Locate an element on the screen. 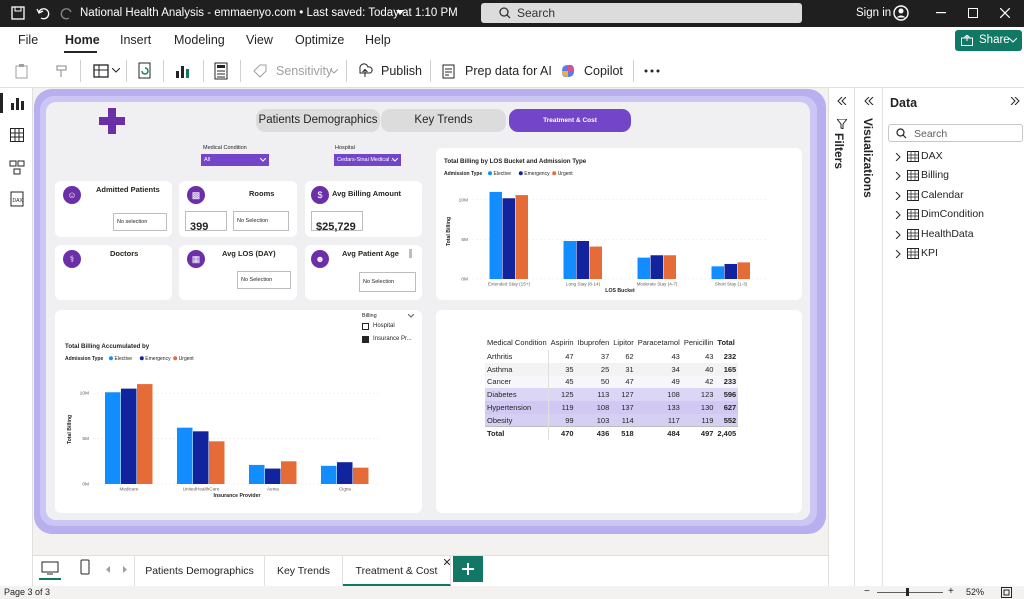 The width and height of the screenshot is (1024, 599). share-button: Share is located at coordinates (988, 40).